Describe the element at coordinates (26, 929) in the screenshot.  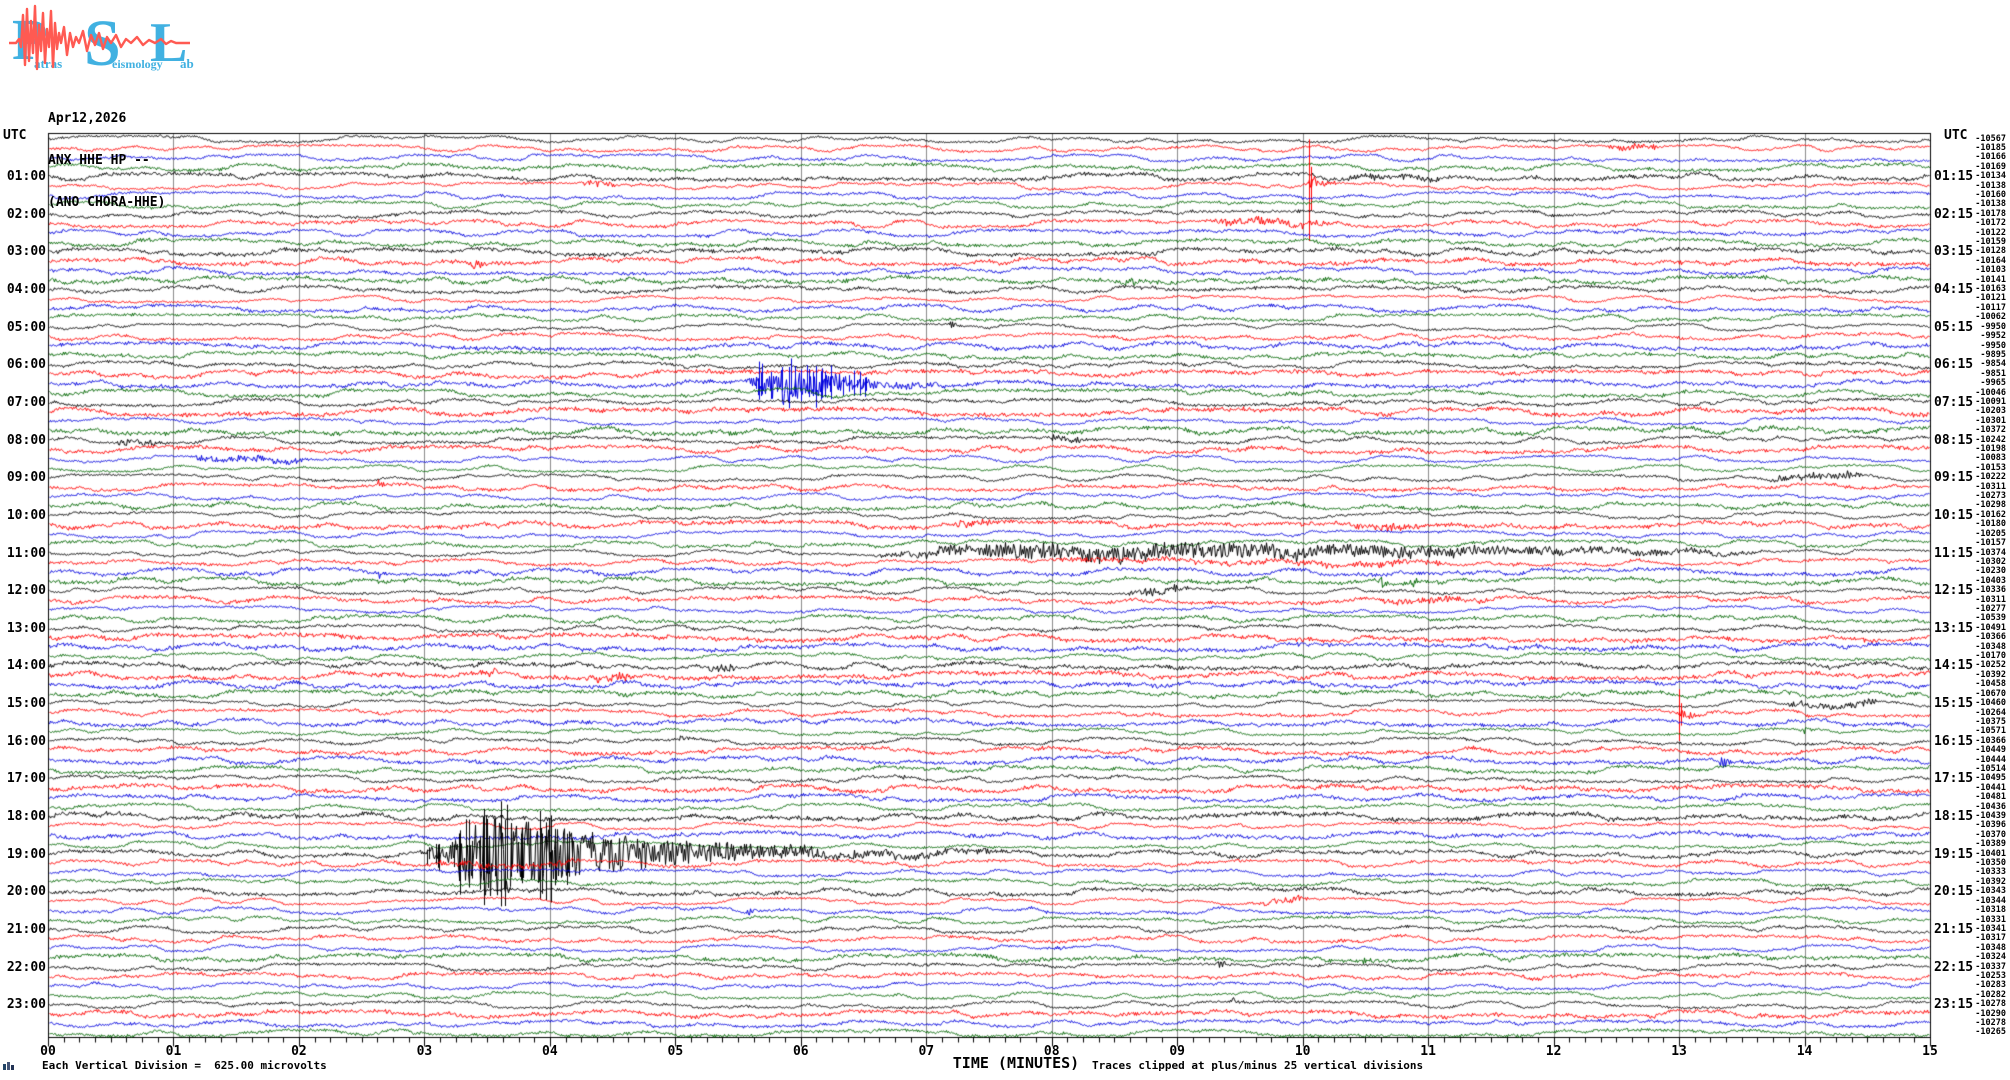
I see `left-time-label: 21:00` at that location.